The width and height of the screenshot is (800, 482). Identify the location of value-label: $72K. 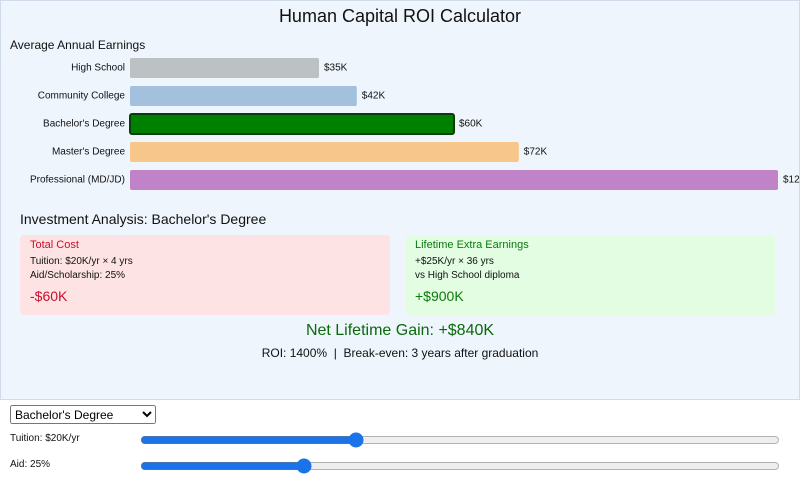
(536, 152).